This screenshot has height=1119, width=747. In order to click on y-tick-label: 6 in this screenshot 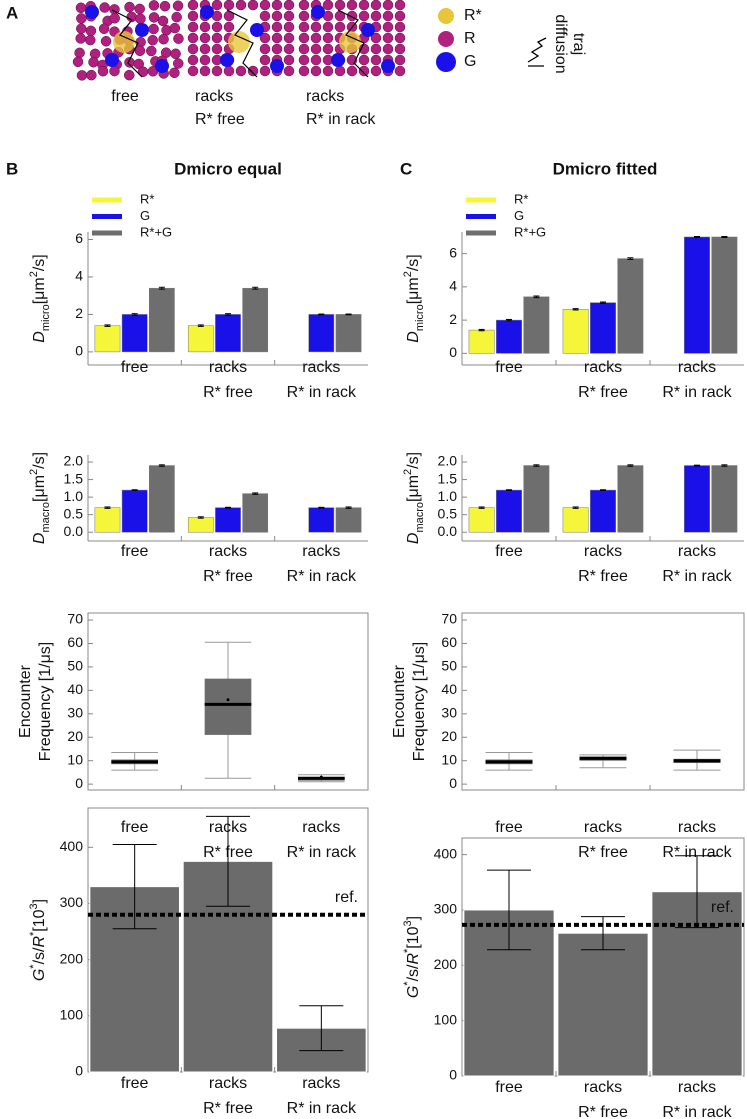, I will do `click(79, 238)`.